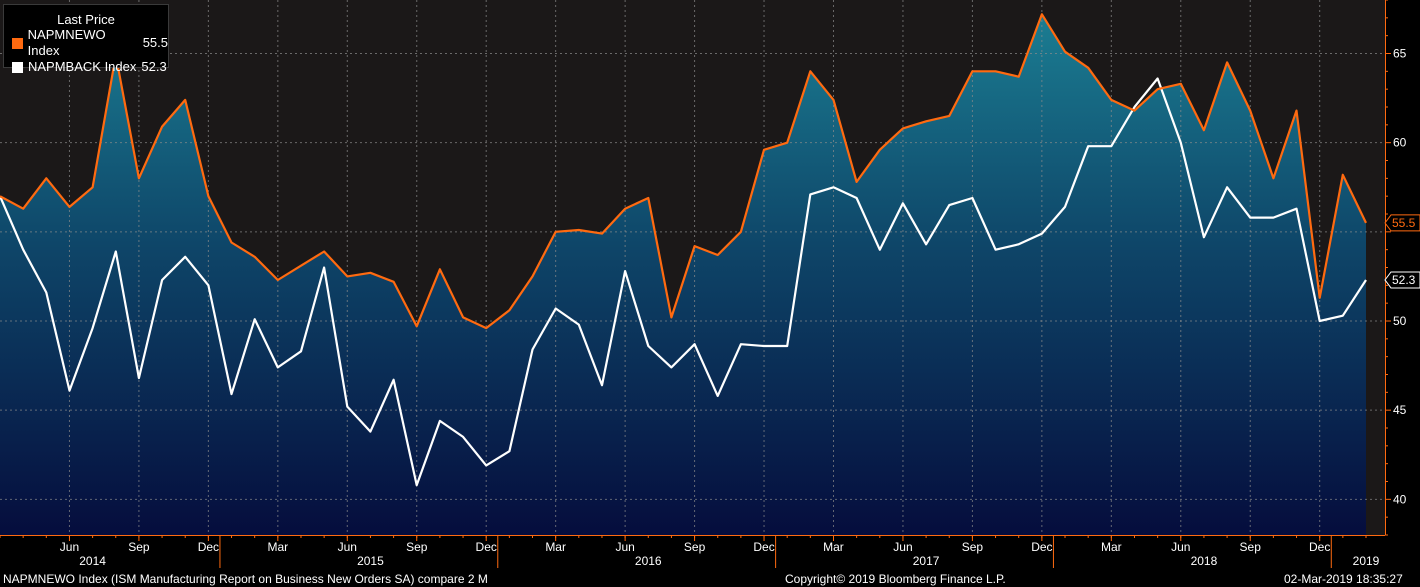 This screenshot has height=587, width=1420. Describe the element at coordinates (82, 66) in the screenshot. I see `legend-name-napmback: NAPMBACK Index` at that location.